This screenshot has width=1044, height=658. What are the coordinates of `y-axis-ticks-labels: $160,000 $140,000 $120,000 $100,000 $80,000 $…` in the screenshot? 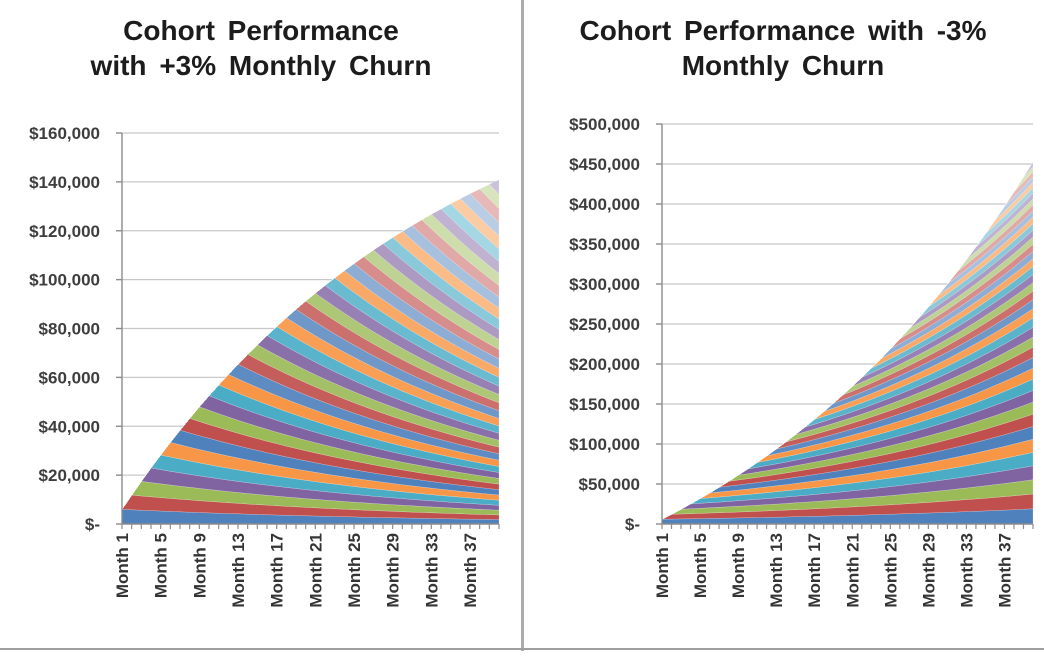 It's located at (75, 329).